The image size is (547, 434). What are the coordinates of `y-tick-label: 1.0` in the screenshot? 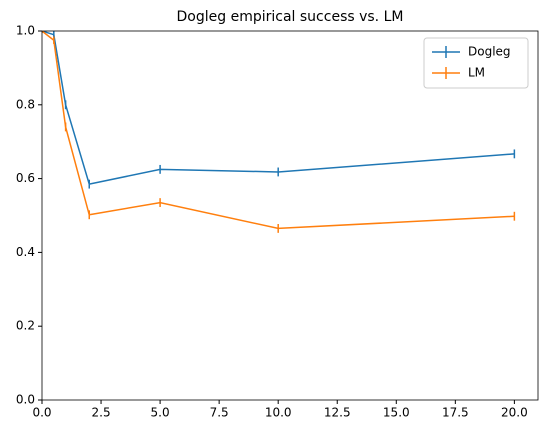 It's located at (25, 31).